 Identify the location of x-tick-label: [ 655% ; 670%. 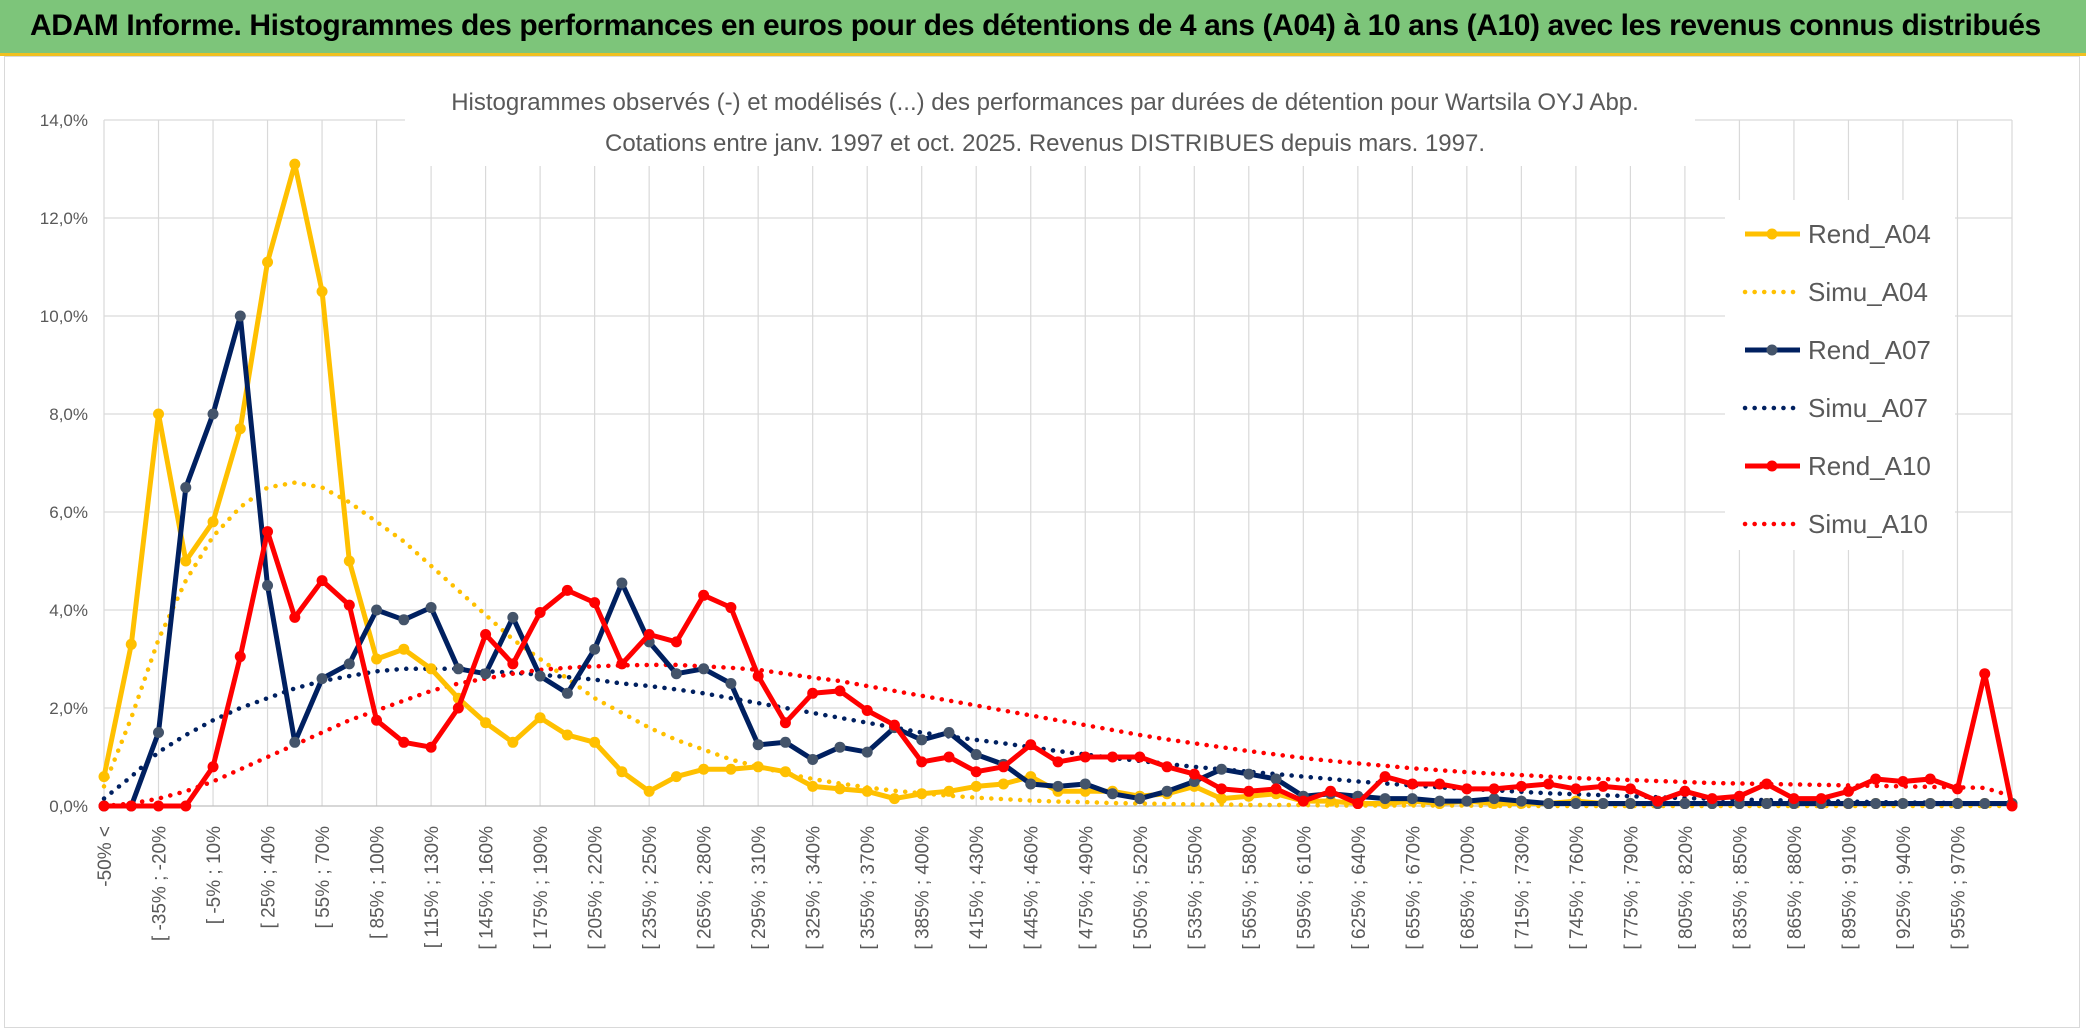
(1413, 888).